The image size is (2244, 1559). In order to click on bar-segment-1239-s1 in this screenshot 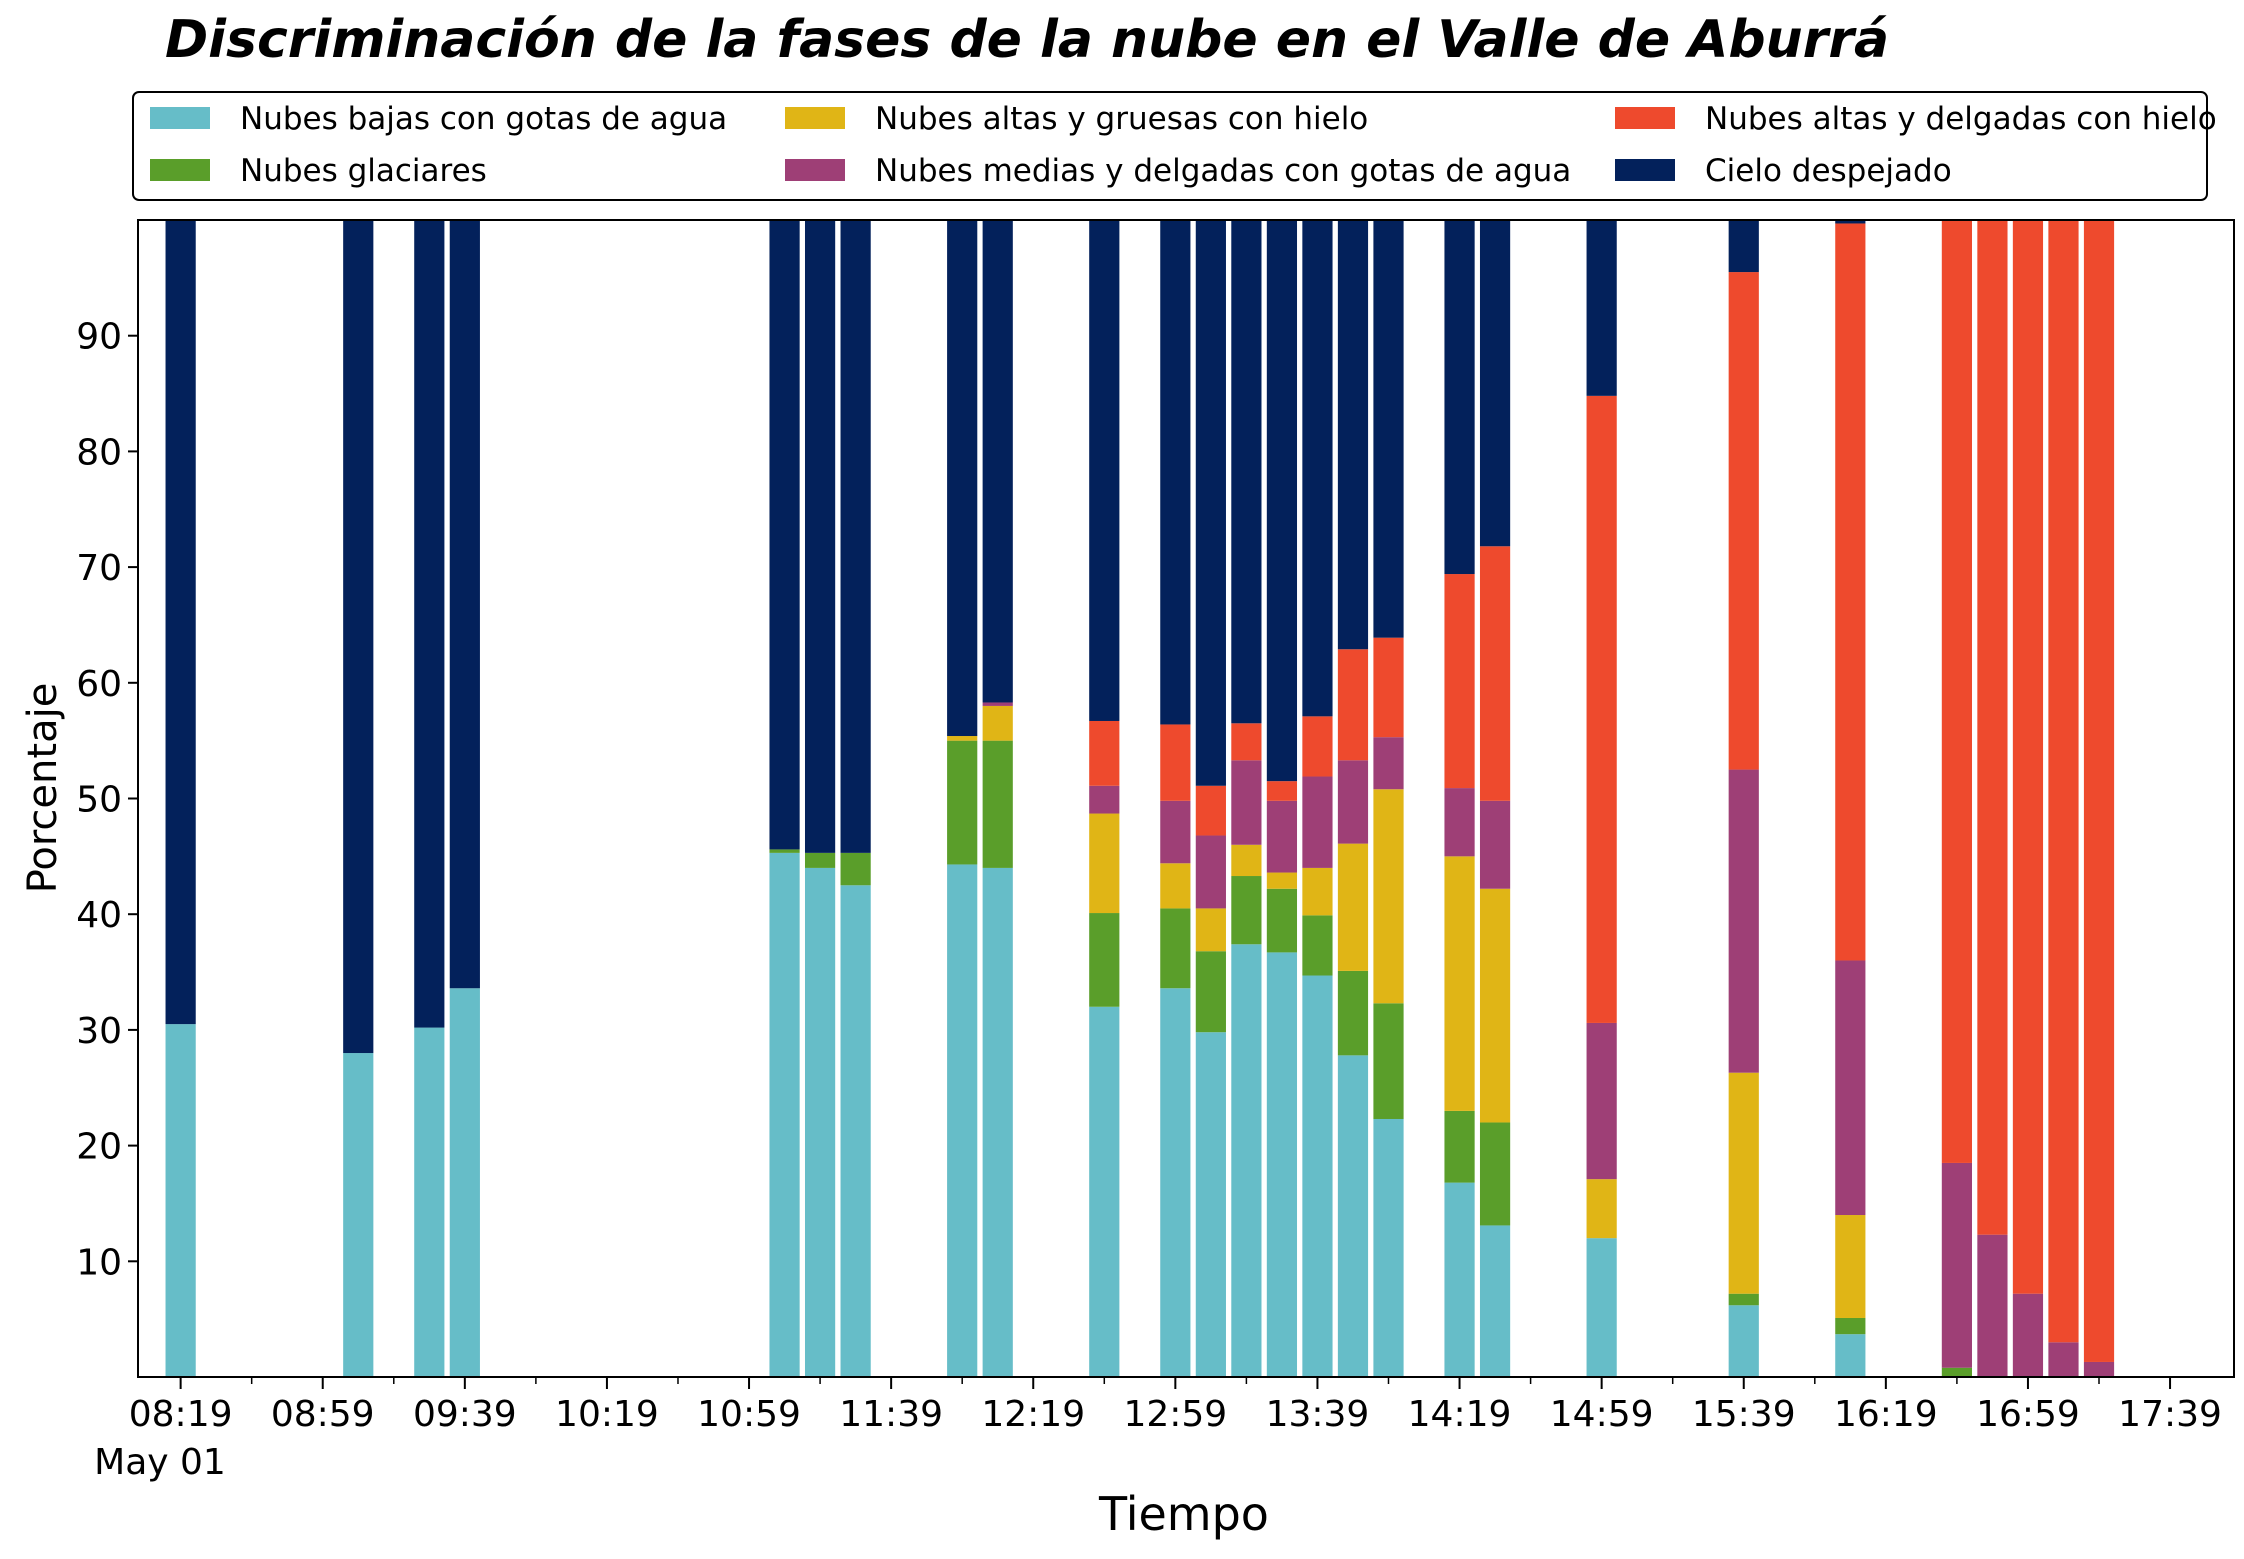, I will do `click(1104, 960)`.